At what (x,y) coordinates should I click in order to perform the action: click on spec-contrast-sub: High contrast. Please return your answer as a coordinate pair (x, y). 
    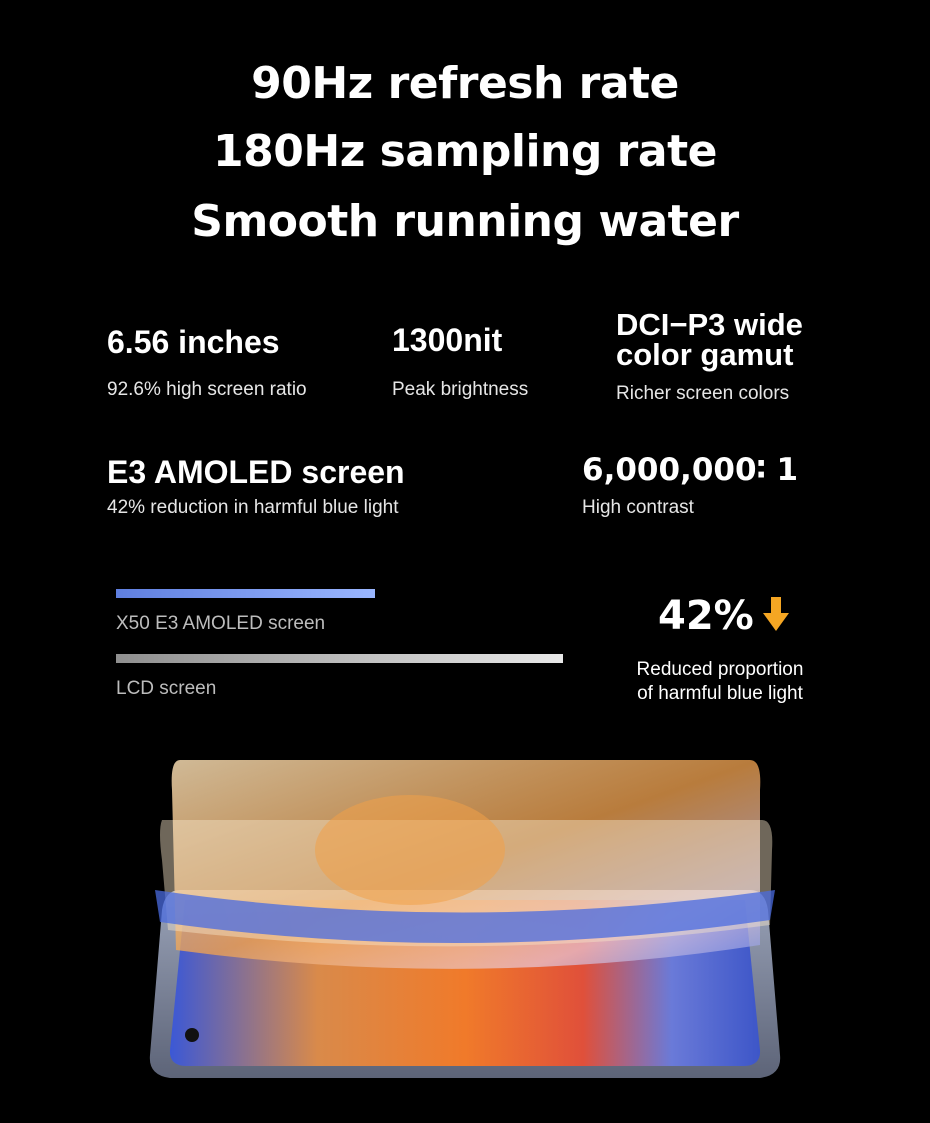
    Looking at the image, I should click on (638, 507).